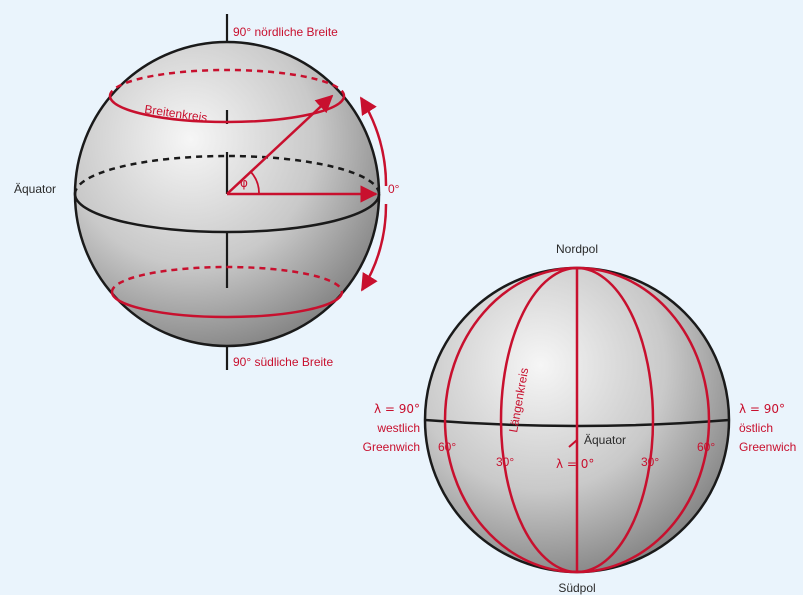 The image size is (803, 595). What do you see at coordinates (650, 462) in the screenshot?
I see `tick-east-30: 30°` at bounding box center [650, 462].